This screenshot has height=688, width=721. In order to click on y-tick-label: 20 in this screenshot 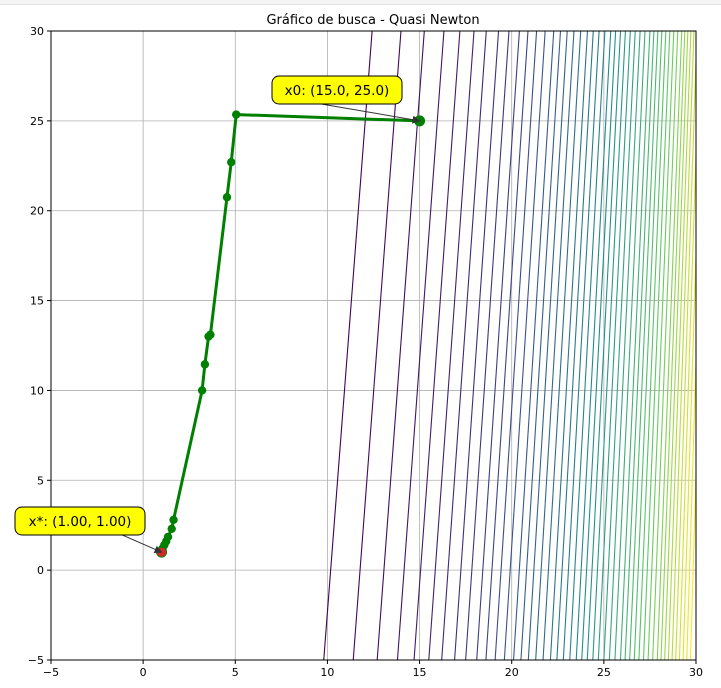, I will do `click(37, 211)`.